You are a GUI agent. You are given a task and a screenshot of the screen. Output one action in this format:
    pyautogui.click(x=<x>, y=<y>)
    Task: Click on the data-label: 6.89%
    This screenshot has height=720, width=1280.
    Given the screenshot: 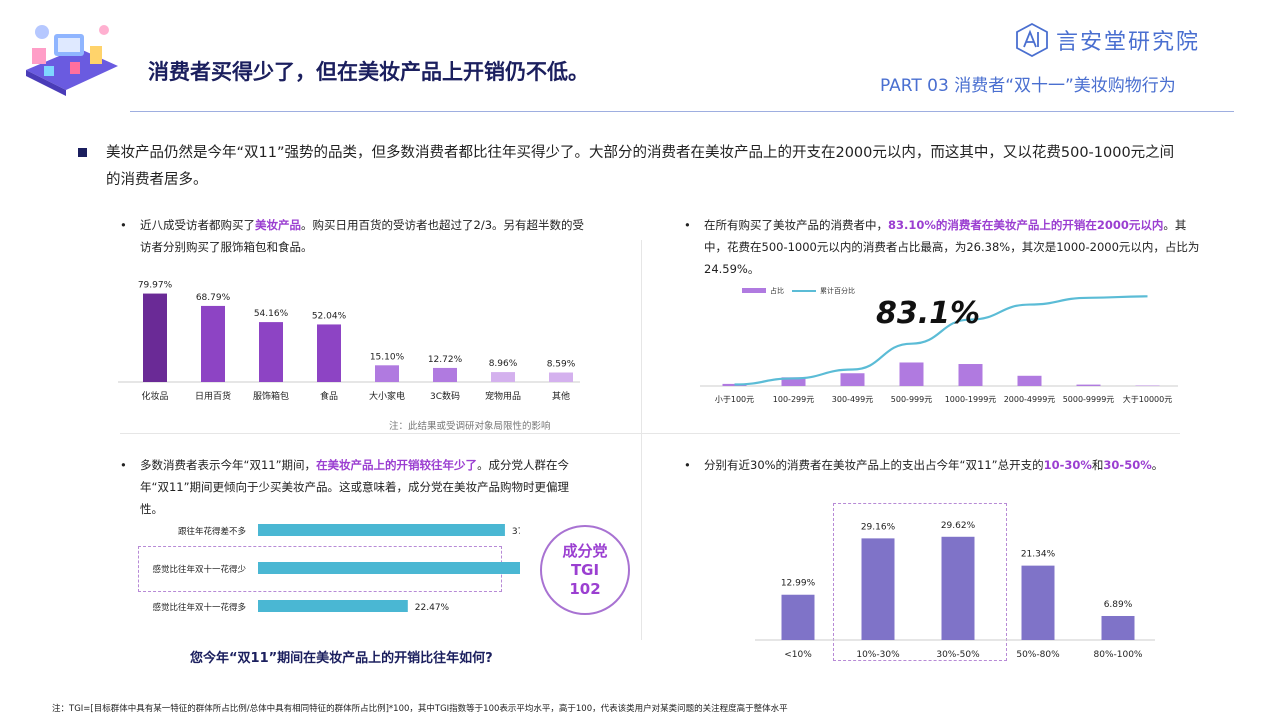 What is the action you would take?
    pyautogui.click(x=1118, y=605)
    